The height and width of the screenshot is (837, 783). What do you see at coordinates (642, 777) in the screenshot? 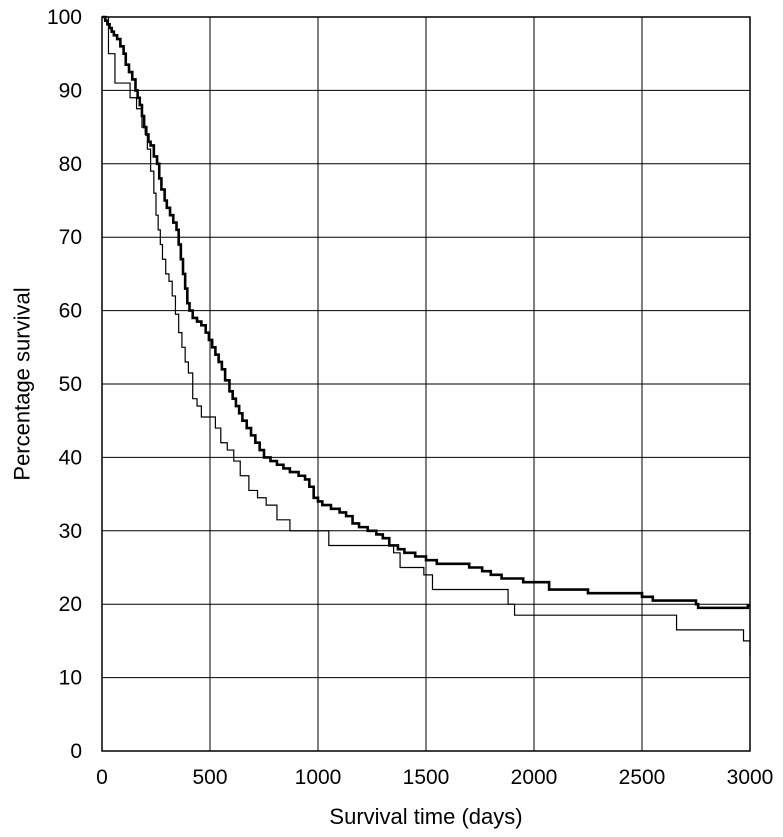
I see `x-tick-label: 2500` at bounding box center [642, 777].